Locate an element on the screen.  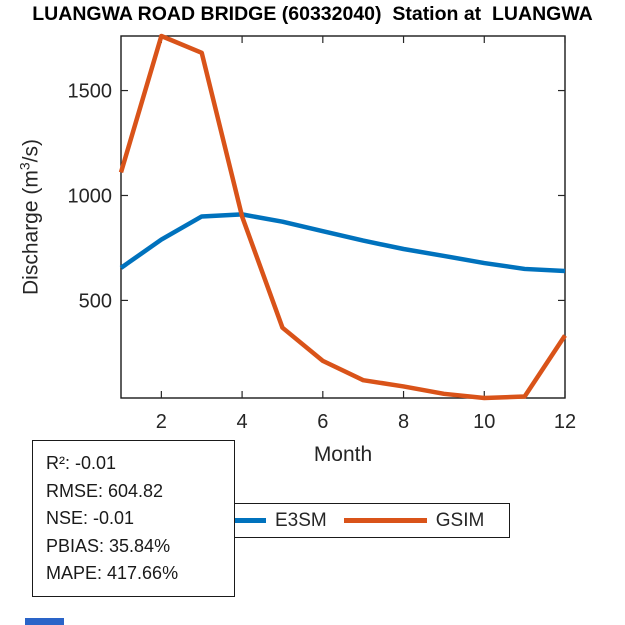
x-tick-label: 10 is located at coordinates (484, 422).